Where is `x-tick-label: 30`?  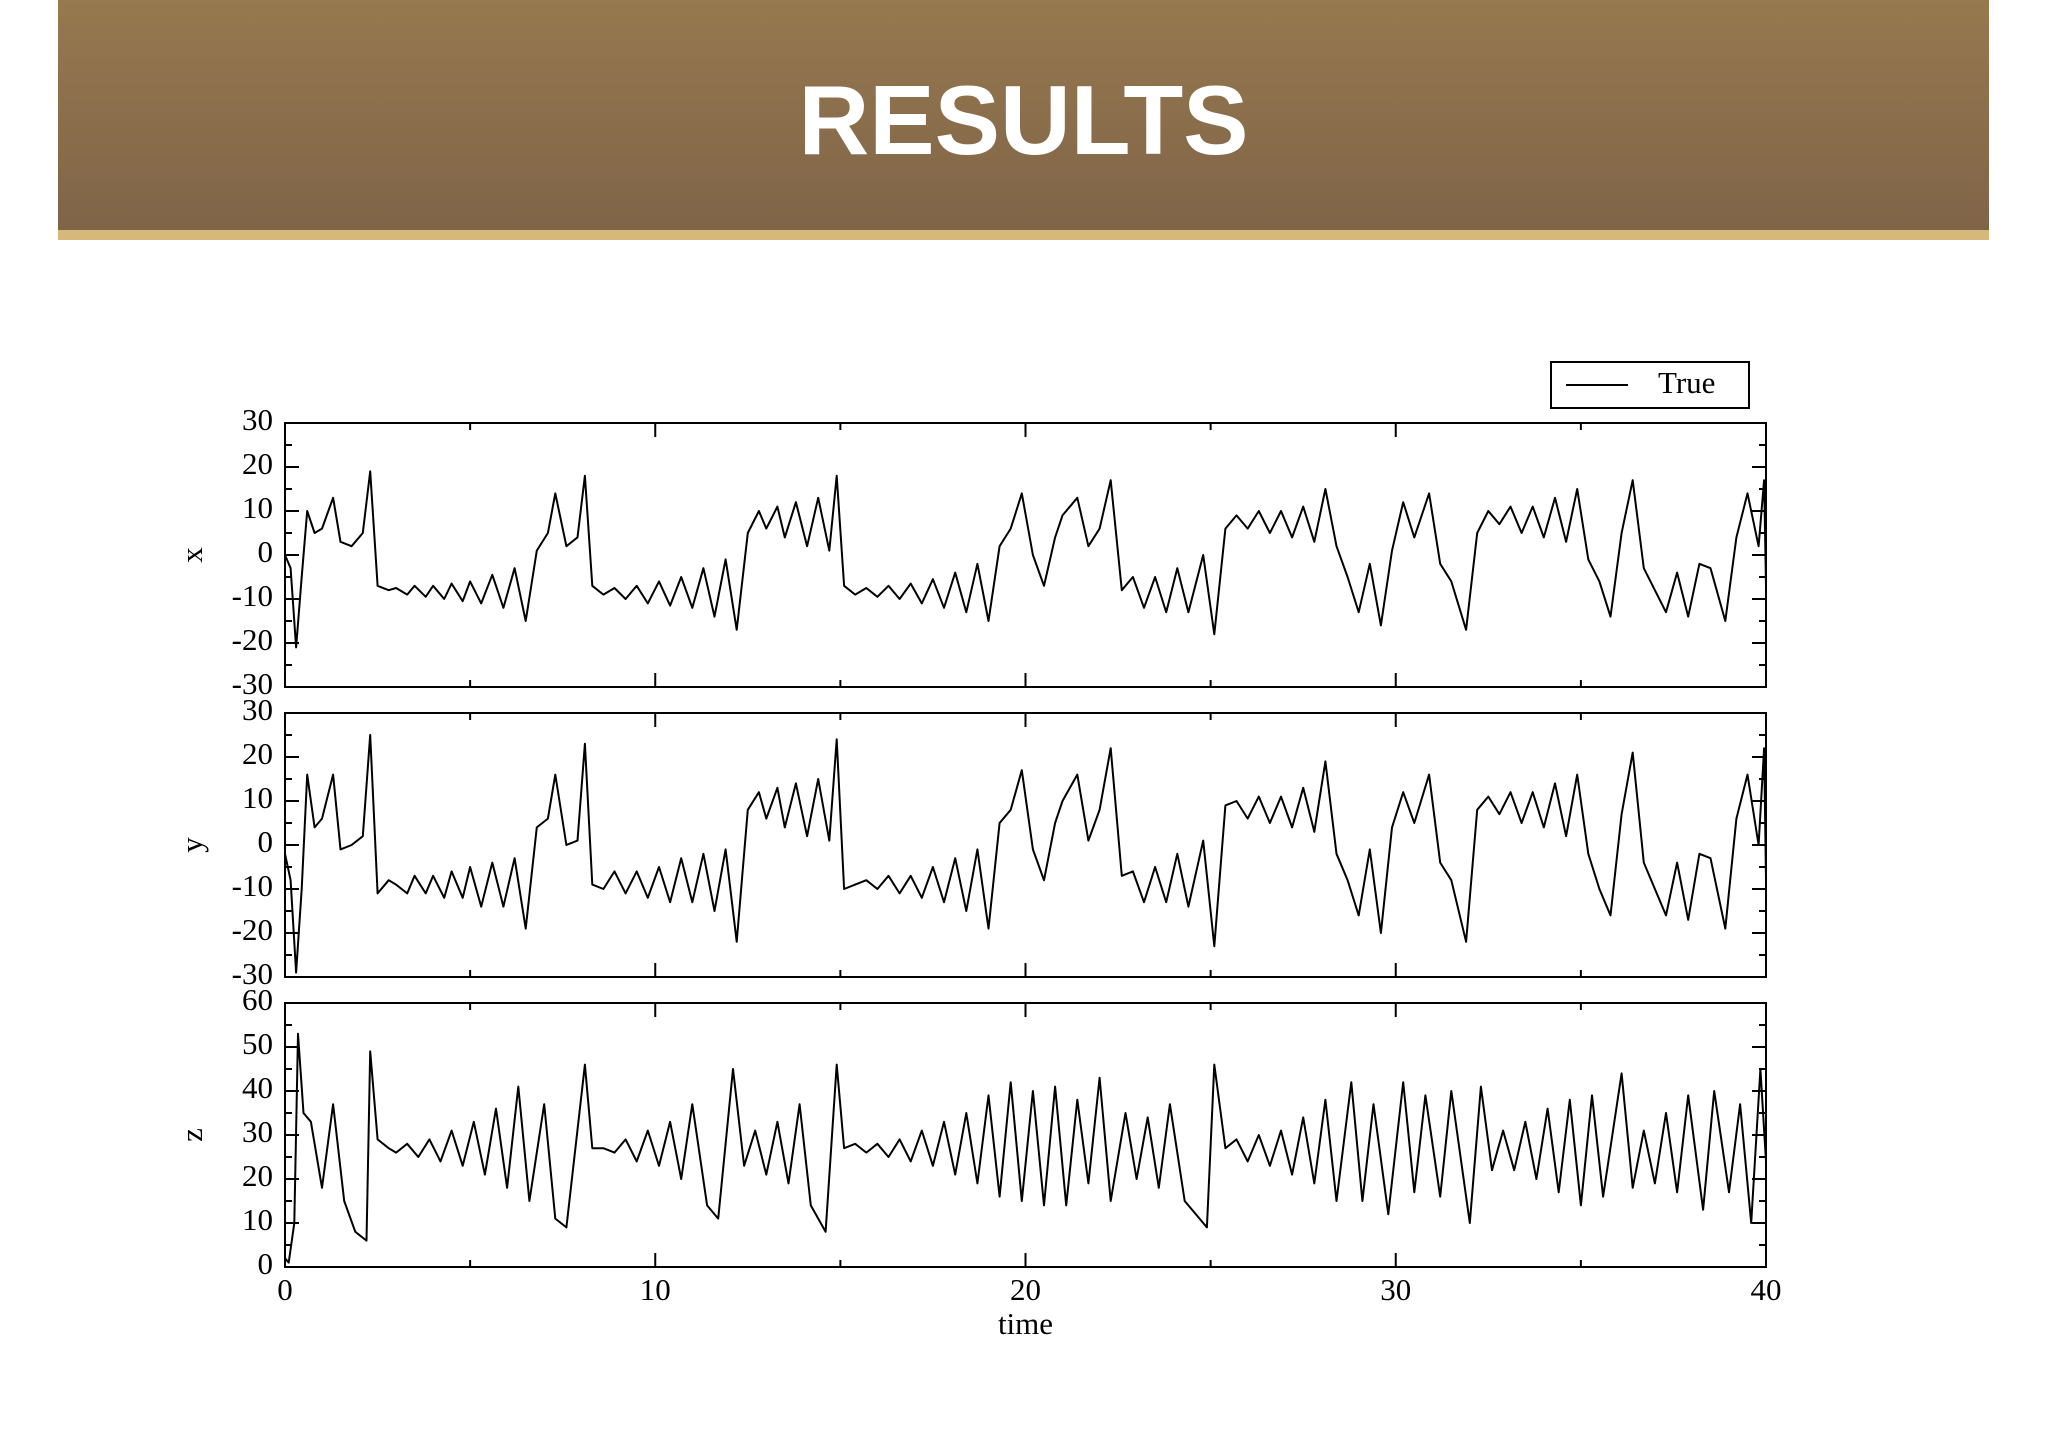 x-tick-label: 30 is located at coordinates (1395, 1289).